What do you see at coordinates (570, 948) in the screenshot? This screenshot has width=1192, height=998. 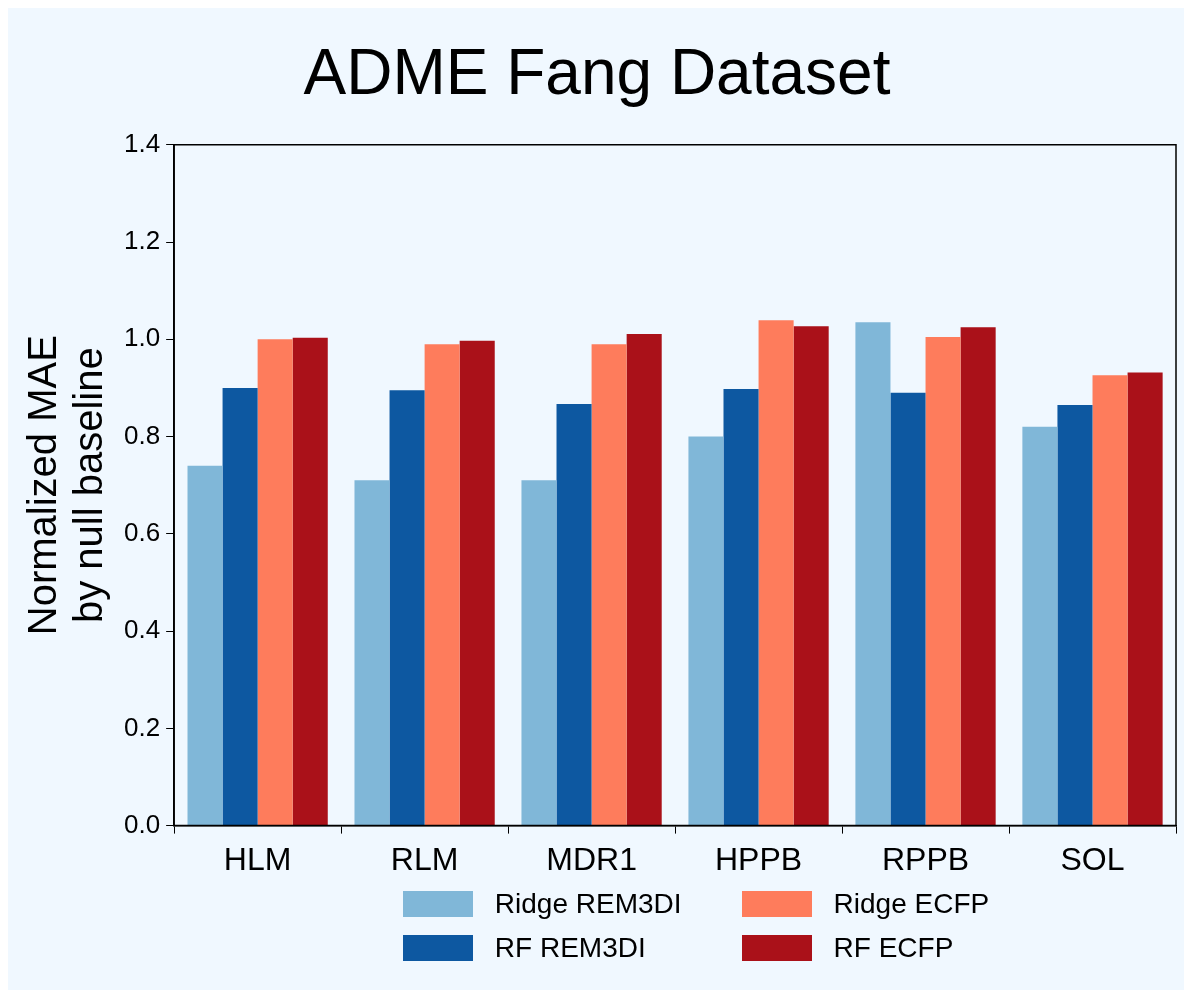 I see `legend-label: RF REM3DI` at bounding box center [570, 948].